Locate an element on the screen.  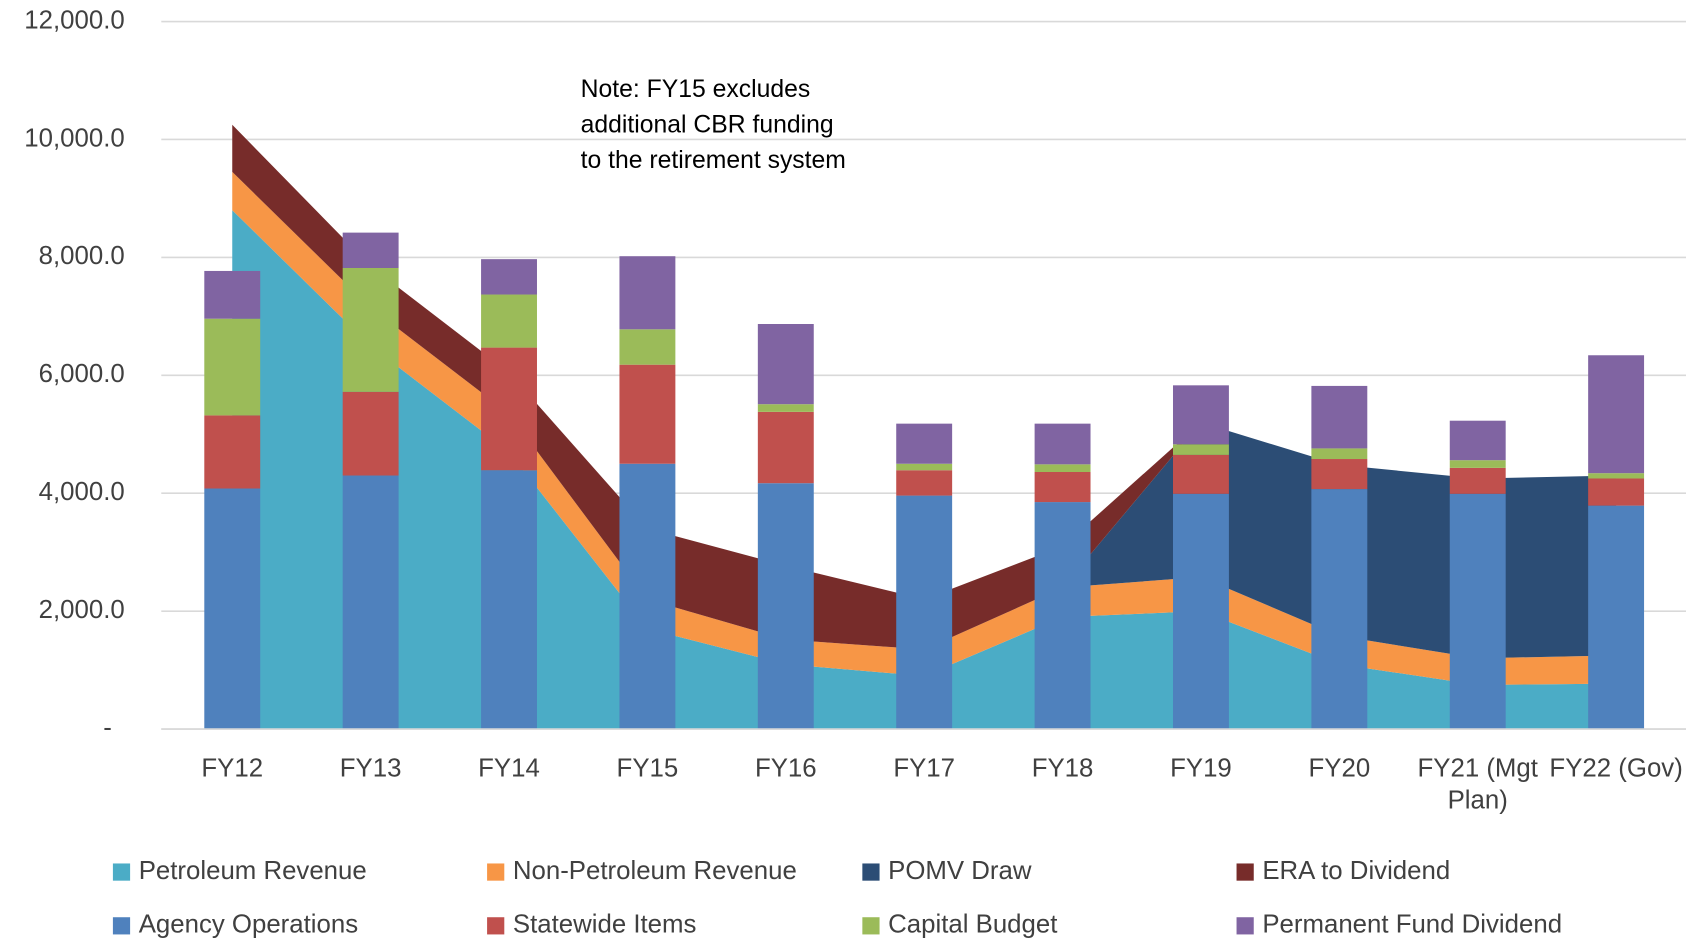
x-tick-box: FY13 is located at coordinates (370, 768).